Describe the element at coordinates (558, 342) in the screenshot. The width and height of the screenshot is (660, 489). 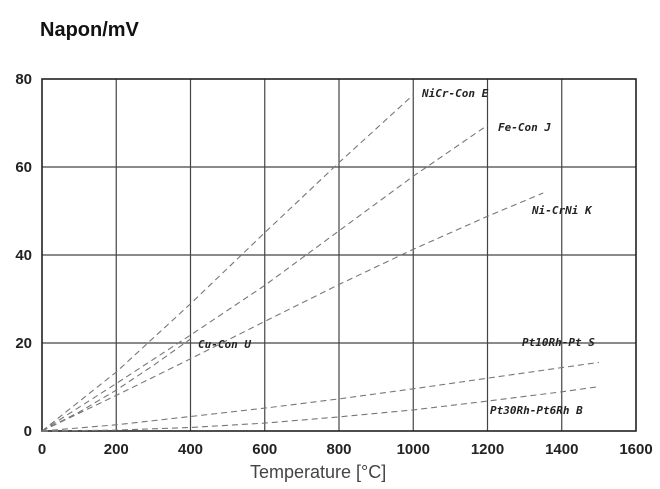
I see `series-label: Pt10Rh-Pt S` at that location.